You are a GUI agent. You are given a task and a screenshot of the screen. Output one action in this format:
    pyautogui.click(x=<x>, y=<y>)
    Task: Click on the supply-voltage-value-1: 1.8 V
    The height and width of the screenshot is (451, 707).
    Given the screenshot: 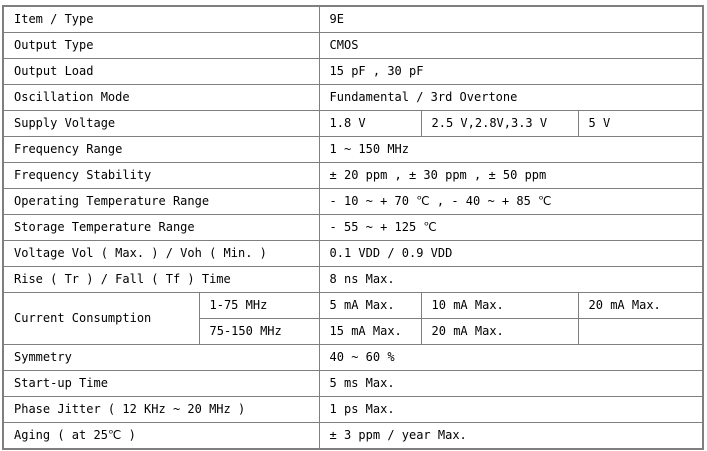 What is the action you would take?
    pyautogui.click(x=370, y=123)
    